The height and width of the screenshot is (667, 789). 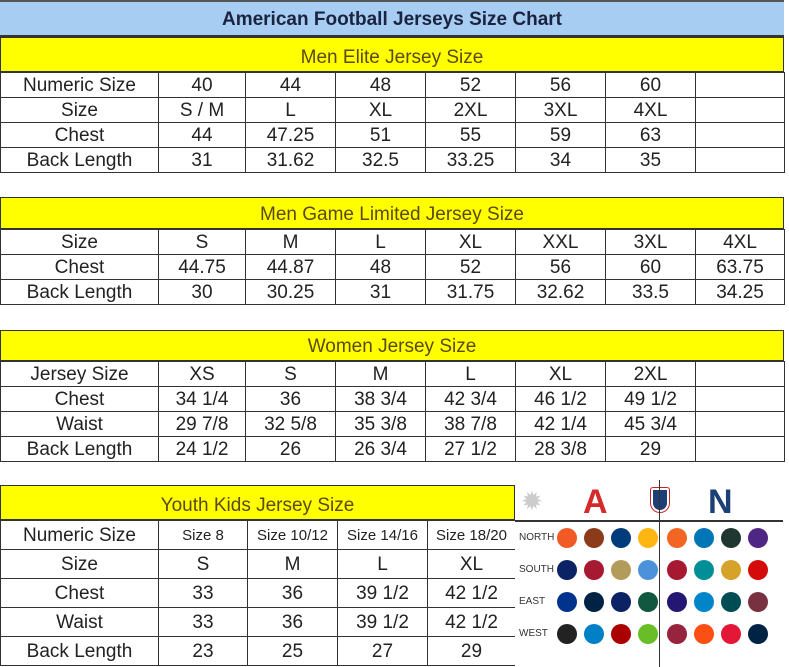 I want to click on size-cell: 25, so click(x=292, y=651).